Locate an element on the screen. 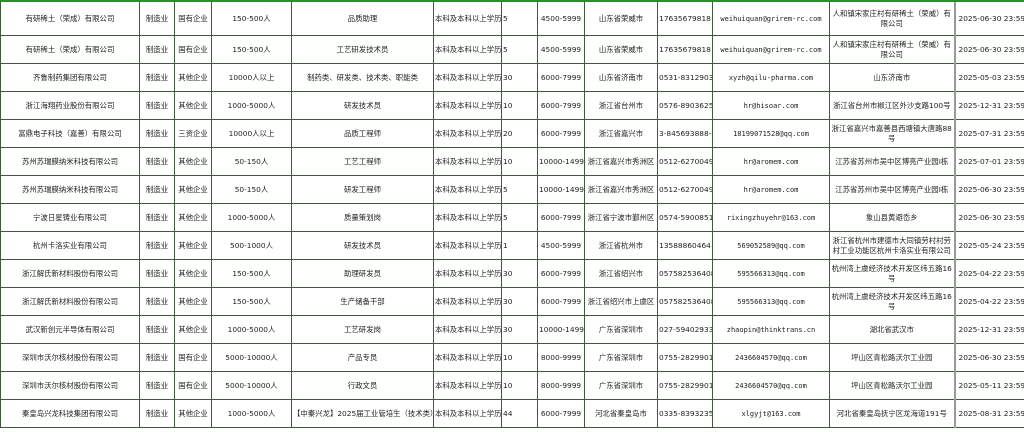 This screenshot has width=1024, height=432. phone-cell: 0512-62700495 is located at coordinates (685, 189).